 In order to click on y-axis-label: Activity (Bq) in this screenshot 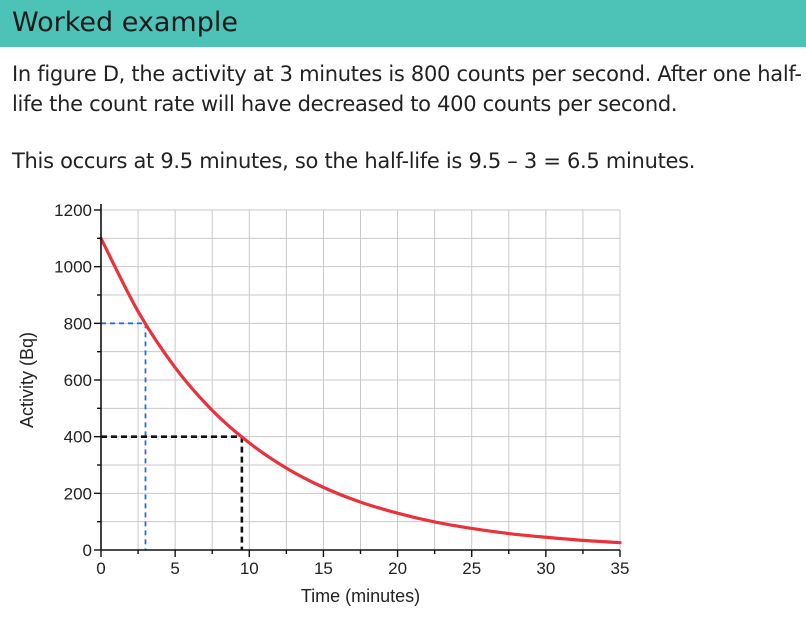, I will do `click(27, 380)`.